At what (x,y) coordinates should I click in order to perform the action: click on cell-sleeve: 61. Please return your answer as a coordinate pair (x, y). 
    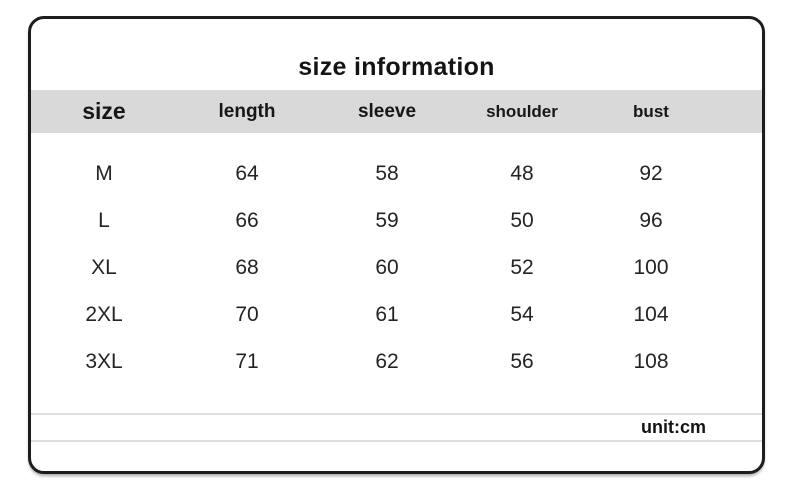
    Looking at the image, I should click on (387, 314).